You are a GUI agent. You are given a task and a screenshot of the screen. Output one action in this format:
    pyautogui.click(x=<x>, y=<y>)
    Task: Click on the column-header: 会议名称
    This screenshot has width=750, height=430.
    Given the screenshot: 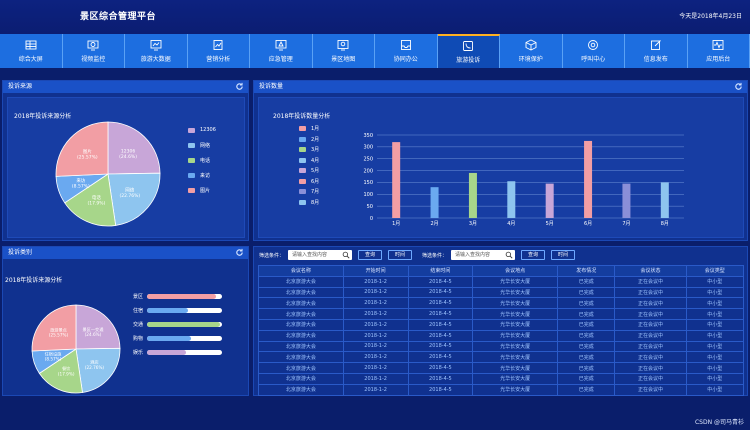 What is the action you would take?
    pyautogui.click(x=301, y=271)
    